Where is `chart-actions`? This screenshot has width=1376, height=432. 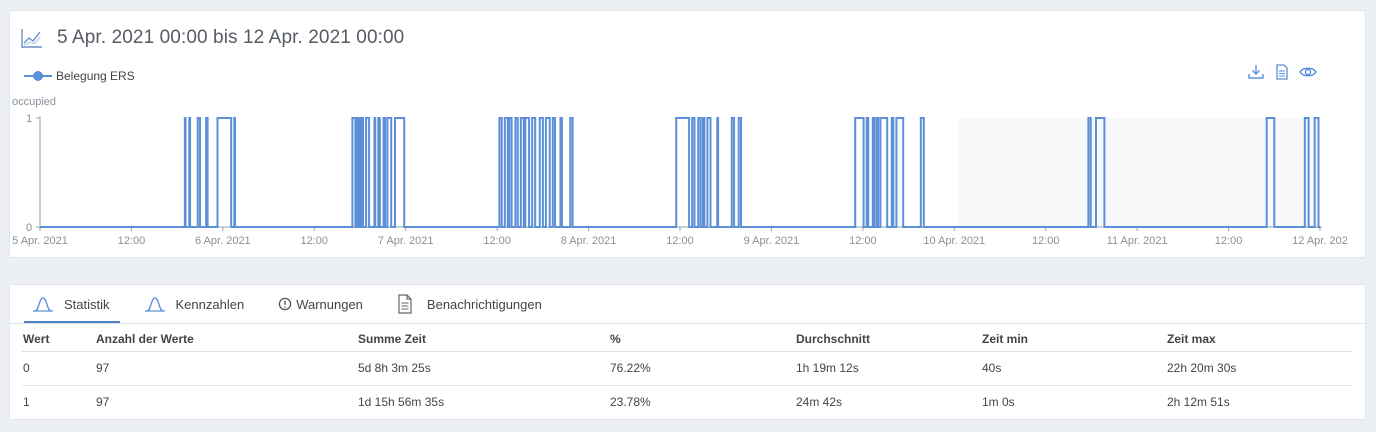
chart-actions is located at coordinates (1282, 72).